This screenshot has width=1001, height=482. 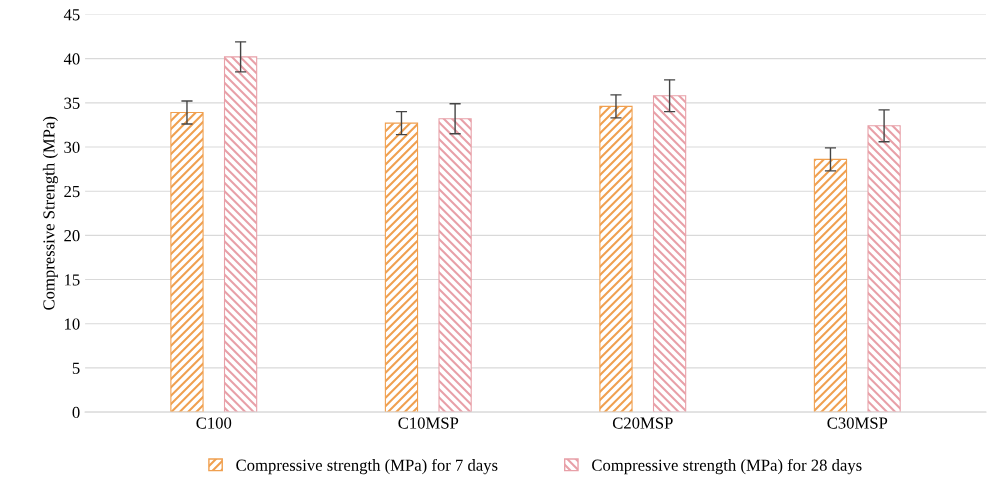 What do you see at coordinates (76, 368) in the screenshot?
I see `y-tick-label: 5` at bounding box center [76, 368].